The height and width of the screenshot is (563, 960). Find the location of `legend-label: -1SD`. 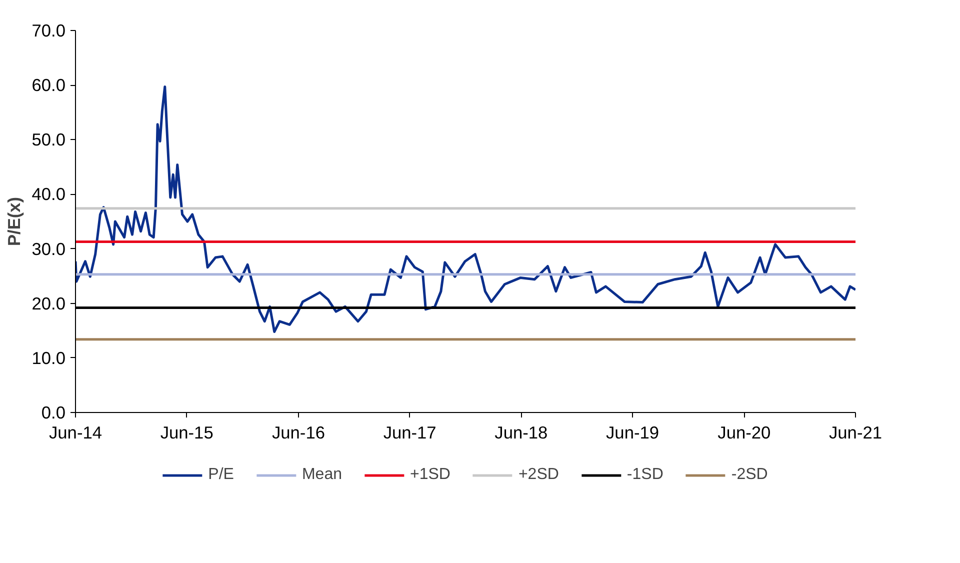

legend-label: -1SD is located at coordinates (645, 475).